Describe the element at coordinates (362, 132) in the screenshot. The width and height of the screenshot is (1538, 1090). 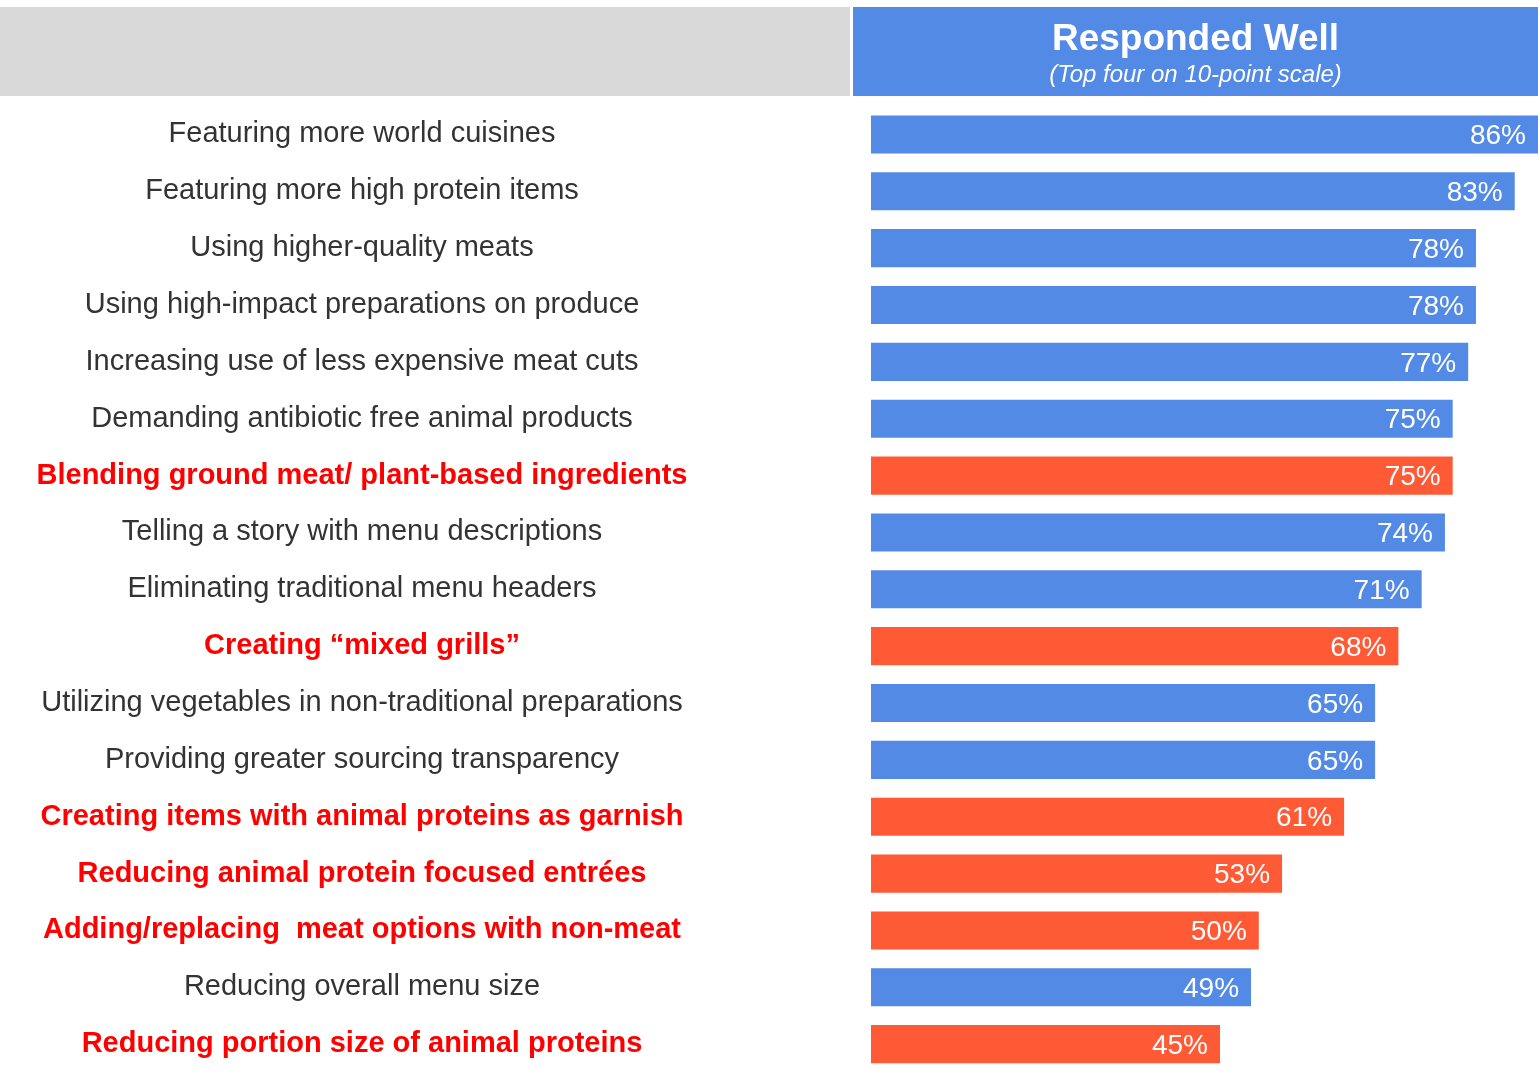
I see `y-tick-label: Featuring more world cuisines` at that location.